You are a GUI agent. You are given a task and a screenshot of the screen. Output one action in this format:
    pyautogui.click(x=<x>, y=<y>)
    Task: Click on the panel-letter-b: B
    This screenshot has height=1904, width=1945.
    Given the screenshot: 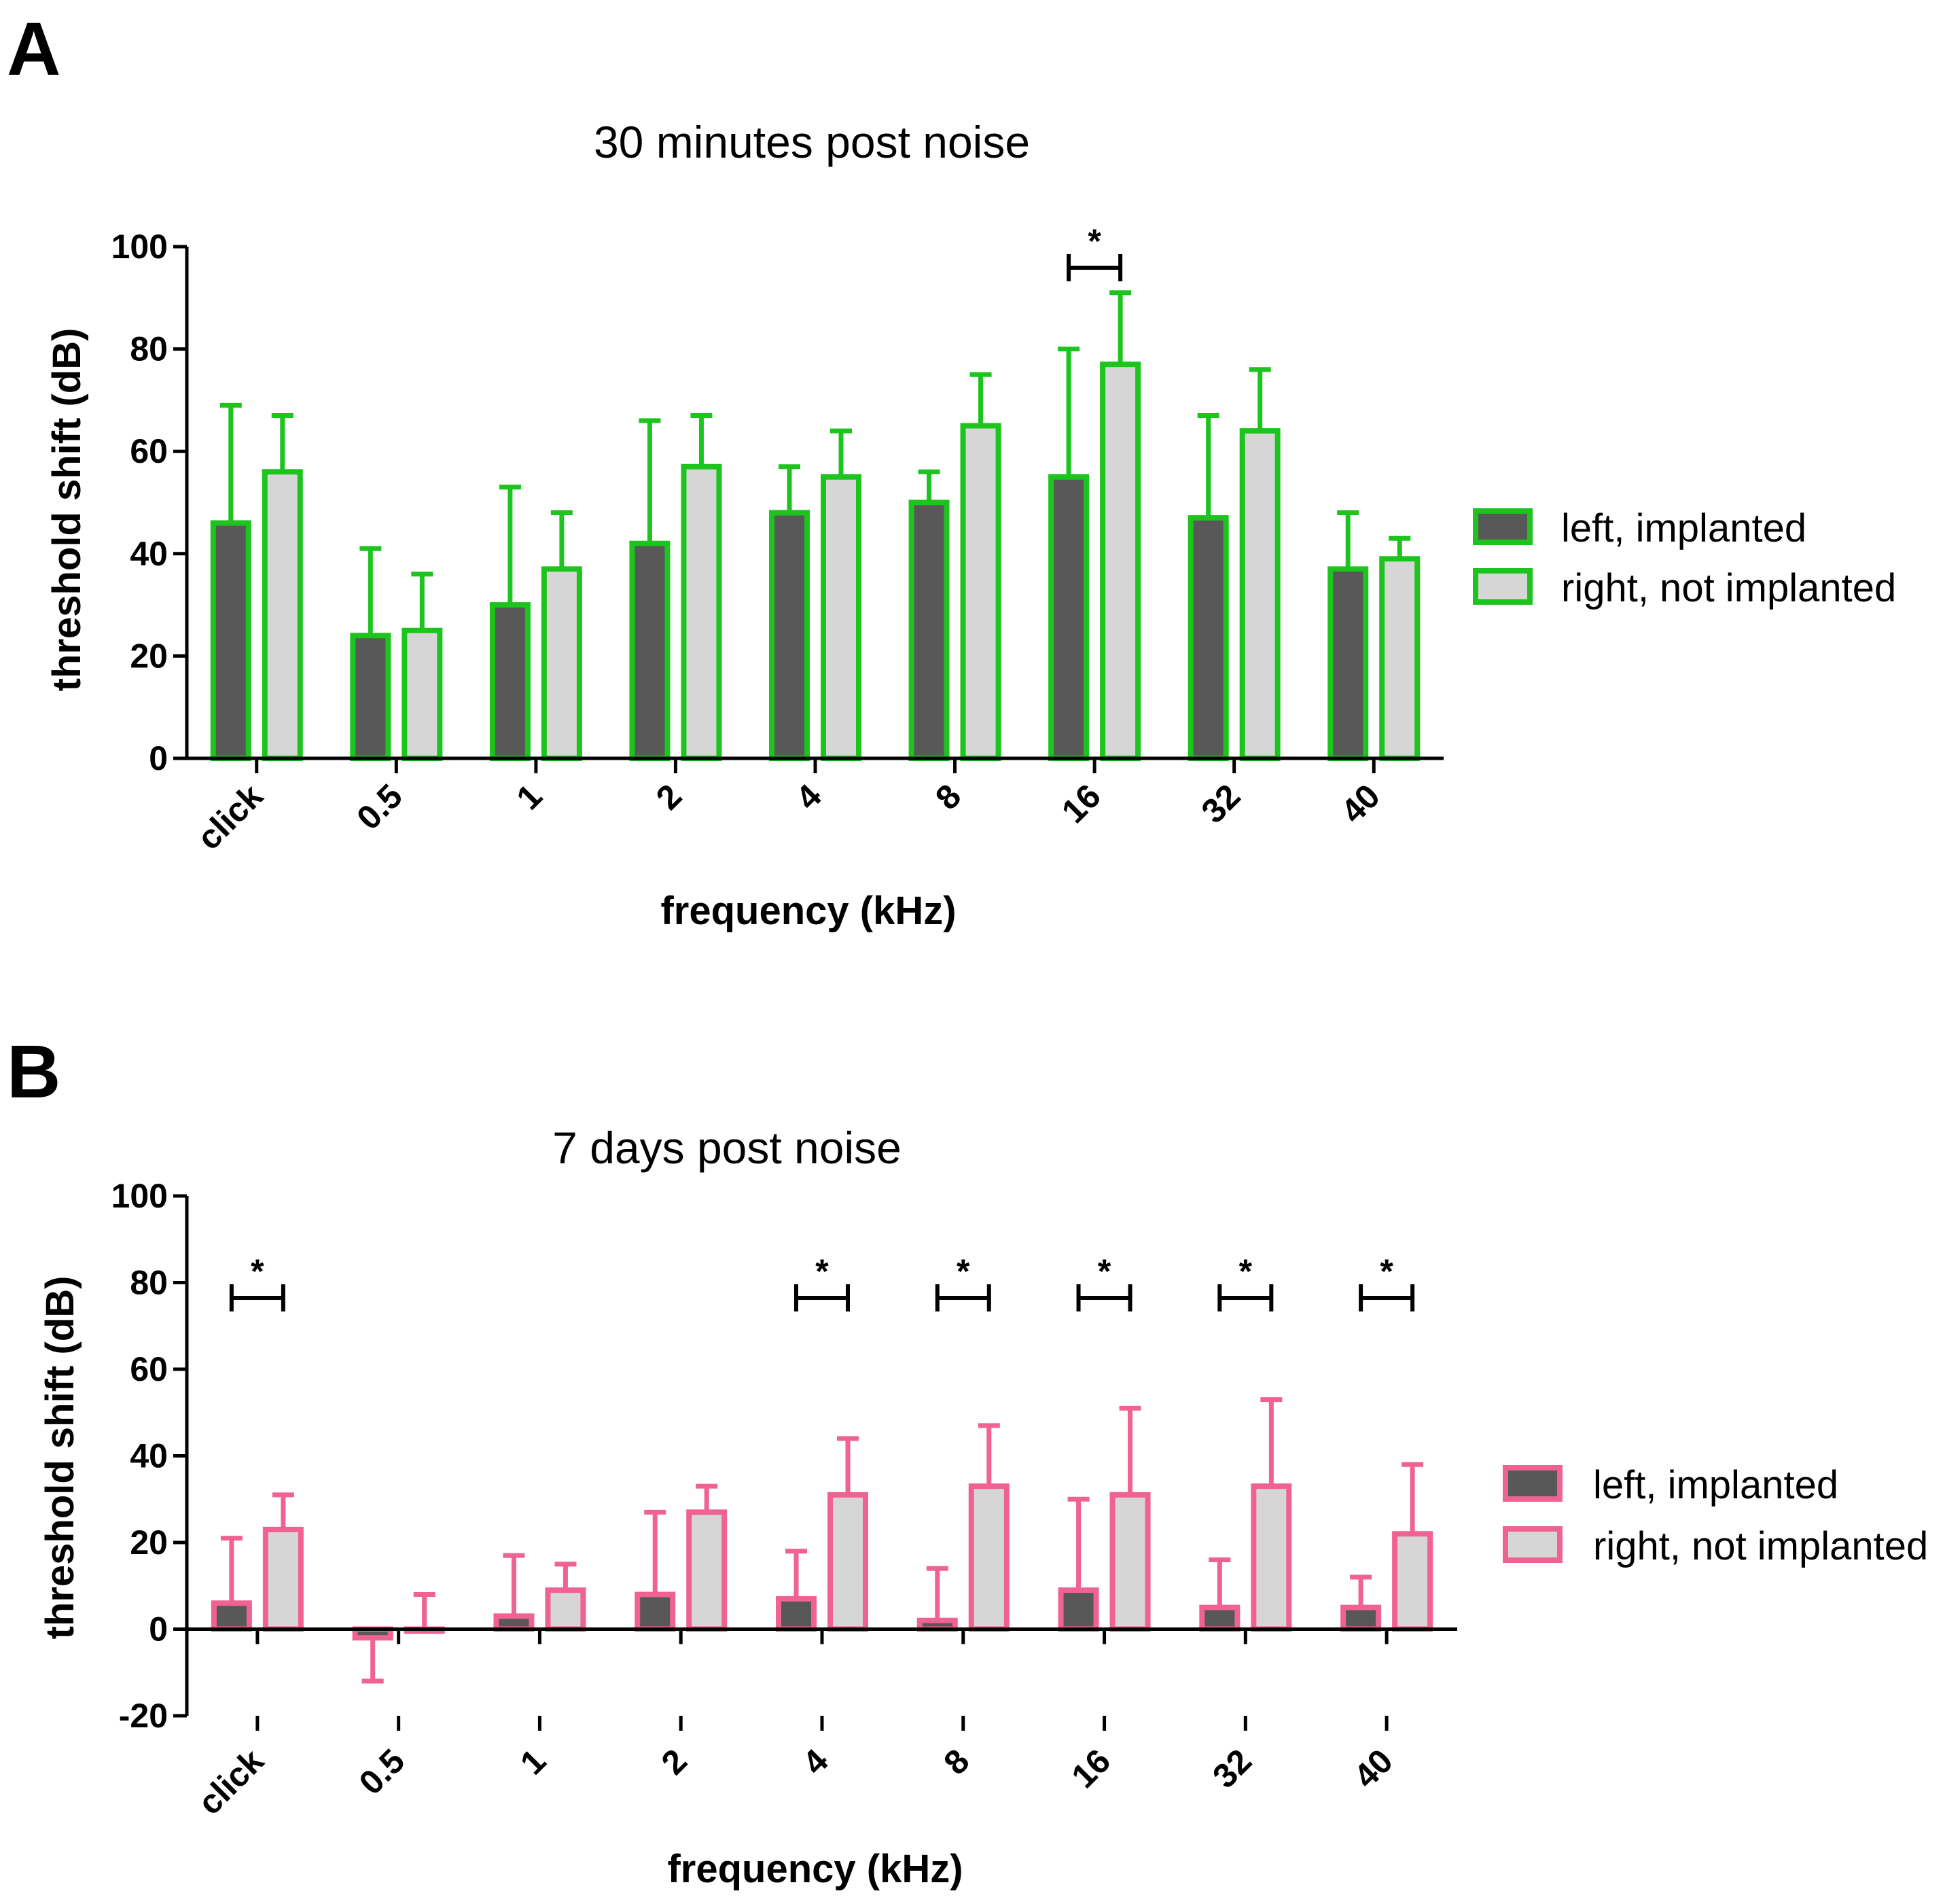 What is the action you would take?
    pyautogui.click(x=33, y=1072)
    